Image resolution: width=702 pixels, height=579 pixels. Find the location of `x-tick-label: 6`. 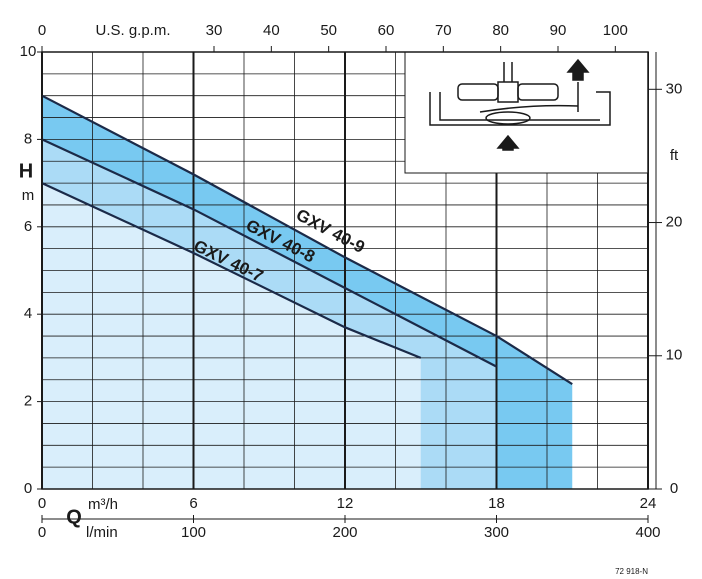

x-tick-label: 6 is located at coordinates (193, 503).